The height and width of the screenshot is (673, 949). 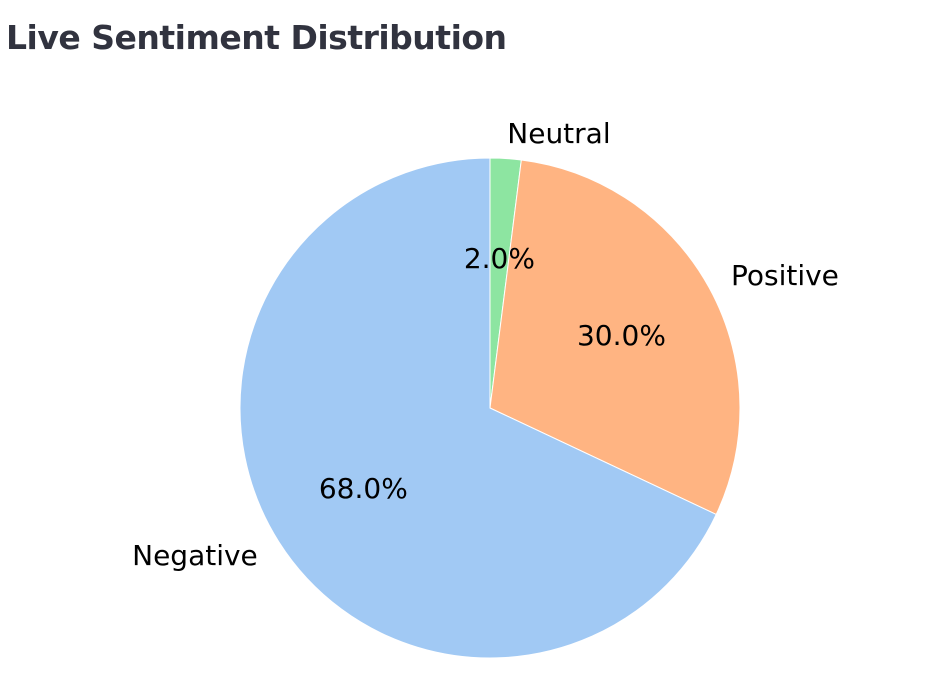 I want to click on pie-value-label-negative: 68.0%, so click(x=363, y=488).